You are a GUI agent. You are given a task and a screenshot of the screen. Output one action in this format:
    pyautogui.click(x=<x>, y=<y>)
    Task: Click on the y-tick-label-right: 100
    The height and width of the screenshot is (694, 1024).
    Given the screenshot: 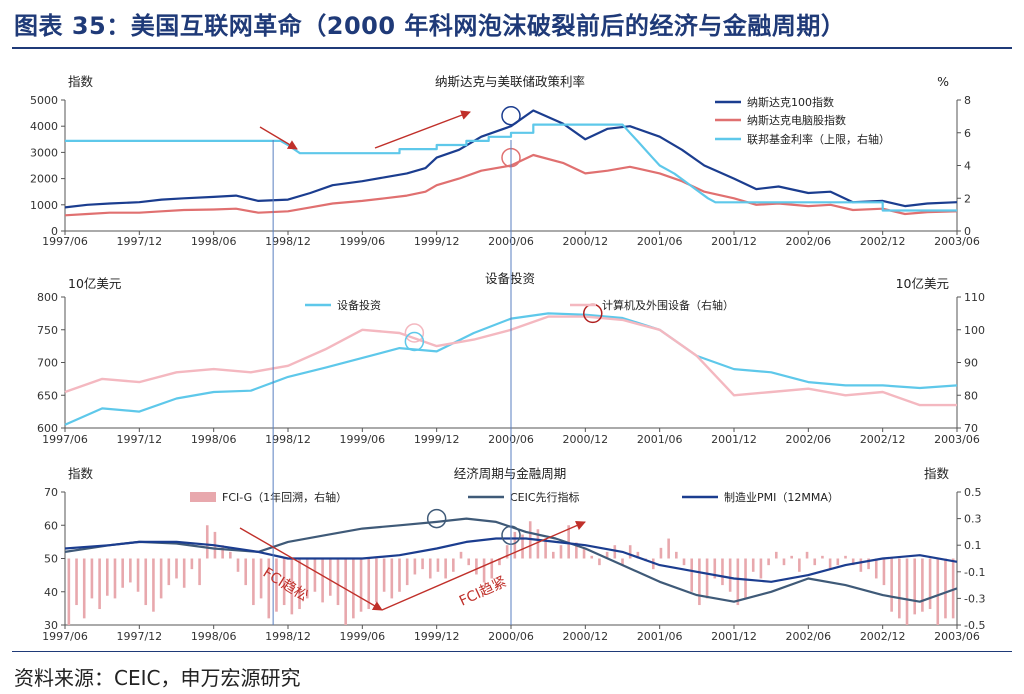 What is the action you would take?
    pyautogui.click(x=974, y=330)
    